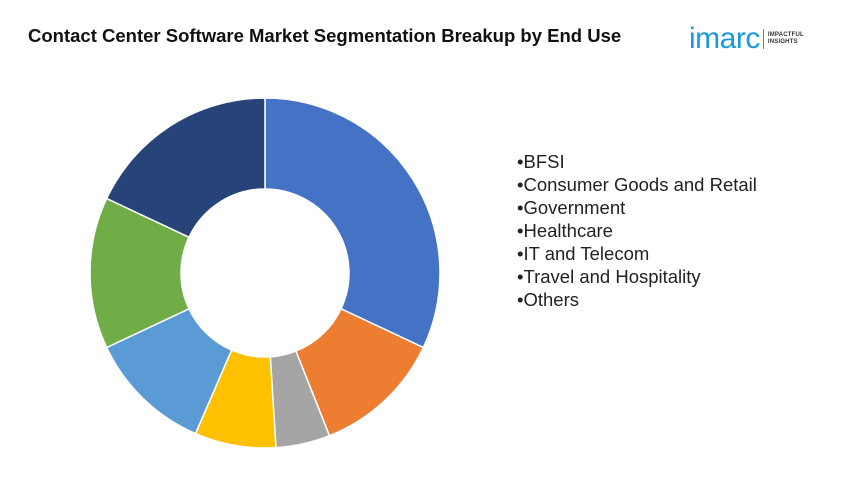  I want to click on logo-divider, so click(763, 39).